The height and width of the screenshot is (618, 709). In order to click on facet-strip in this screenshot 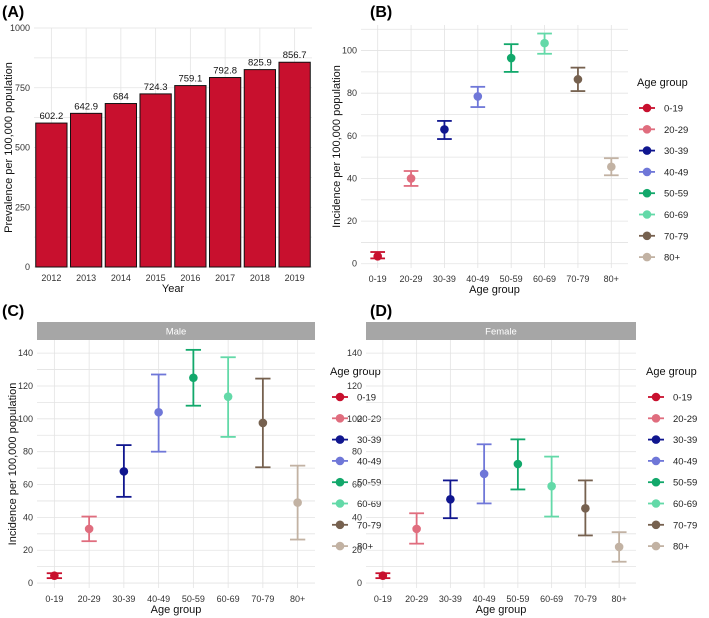, I will do `click(176, 331)`.